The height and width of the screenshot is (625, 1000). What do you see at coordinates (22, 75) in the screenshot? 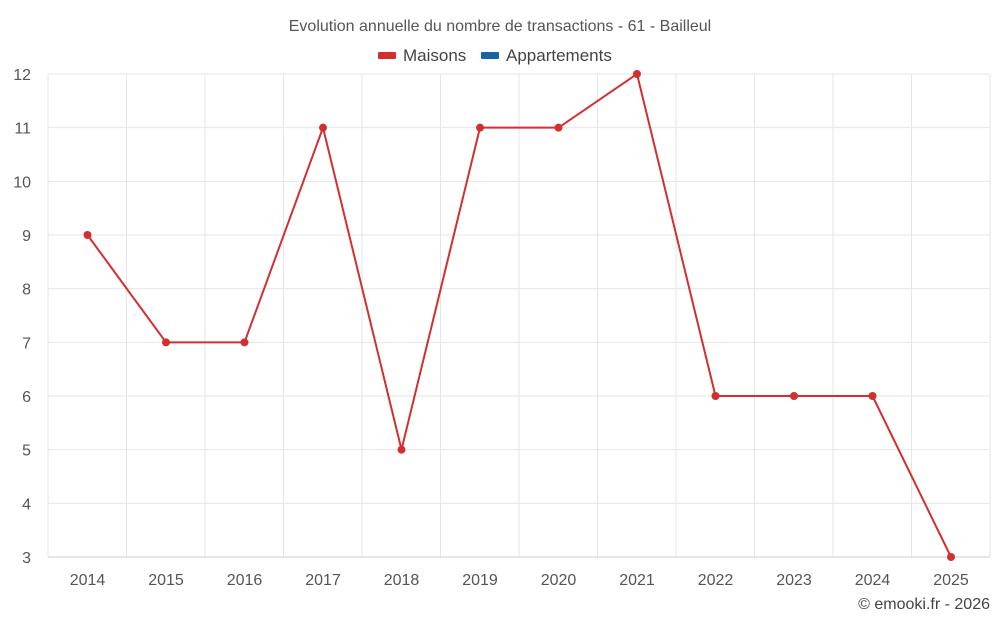
I see `y-tick-label-12: 12` at bounding box center [22, 75].